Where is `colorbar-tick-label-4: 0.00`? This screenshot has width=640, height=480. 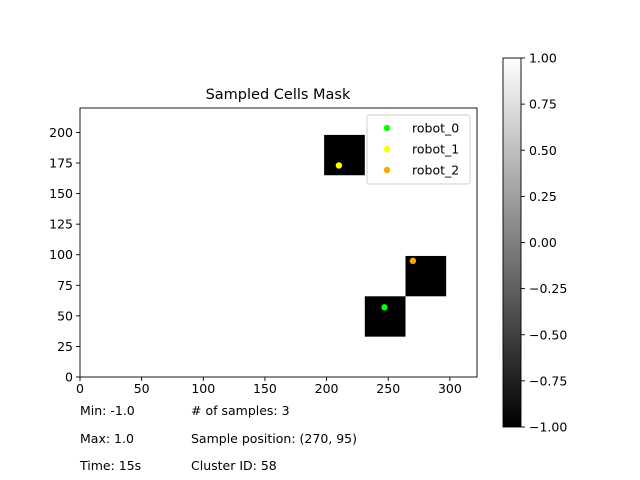 colorbar-tick-label-4: 0.00 is located at coordinates (543, 242).